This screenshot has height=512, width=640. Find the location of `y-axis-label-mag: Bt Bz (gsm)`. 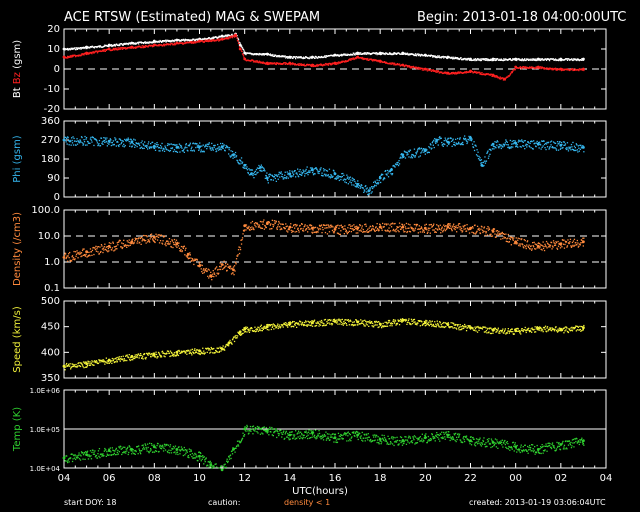

y-axis-label-mag: Bt Bz (gsm) is located at coordinates (17, 69).